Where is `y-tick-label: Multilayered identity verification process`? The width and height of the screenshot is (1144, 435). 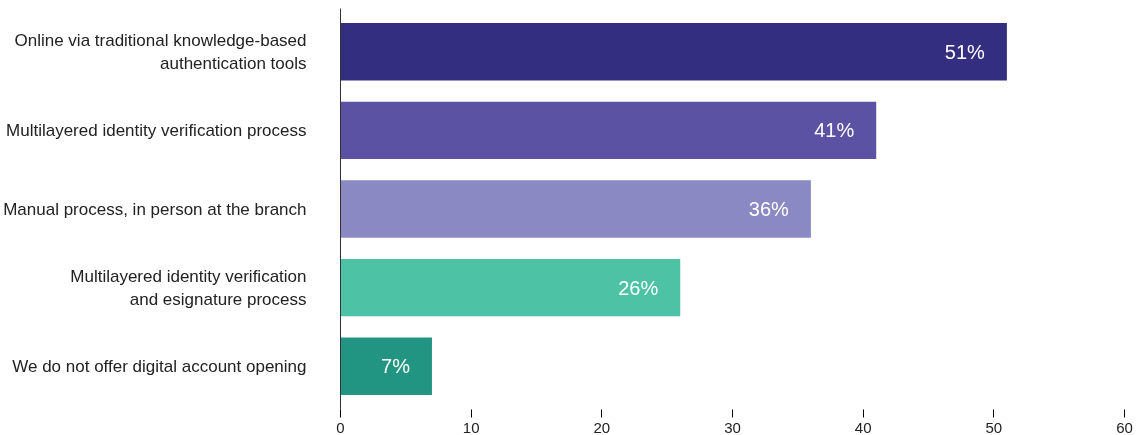
y-tick-label: Multilayered identity verification process is located at coordinates (156, 130).